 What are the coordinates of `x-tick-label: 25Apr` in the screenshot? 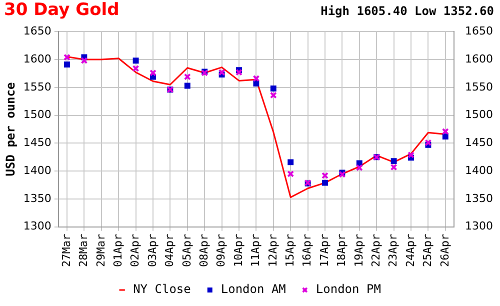 It's located at (427, 251).